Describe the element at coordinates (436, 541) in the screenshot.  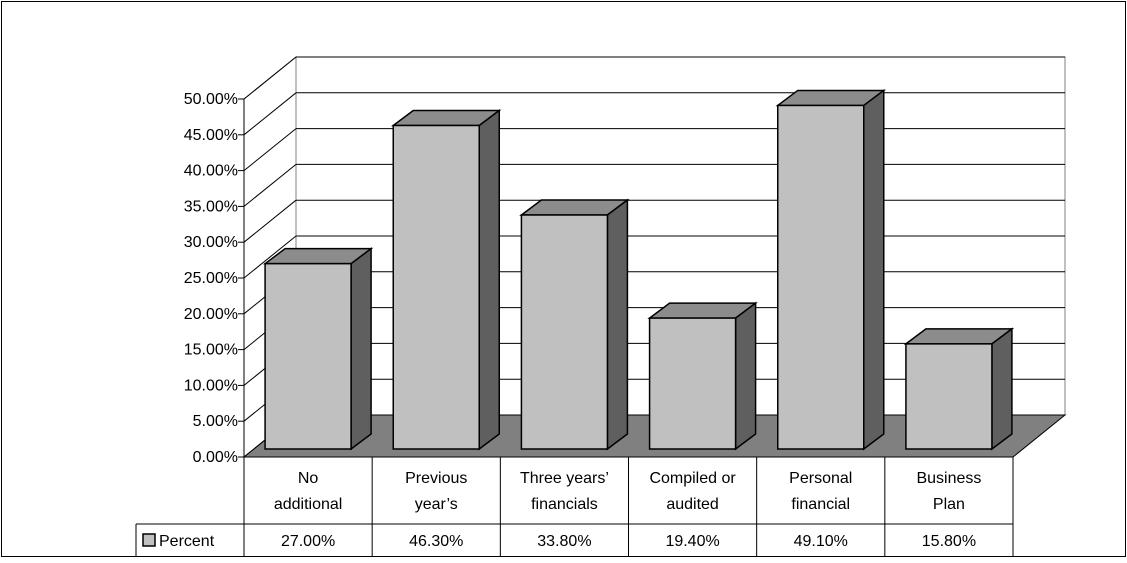
I see `data-label: 46.30%` at that location.